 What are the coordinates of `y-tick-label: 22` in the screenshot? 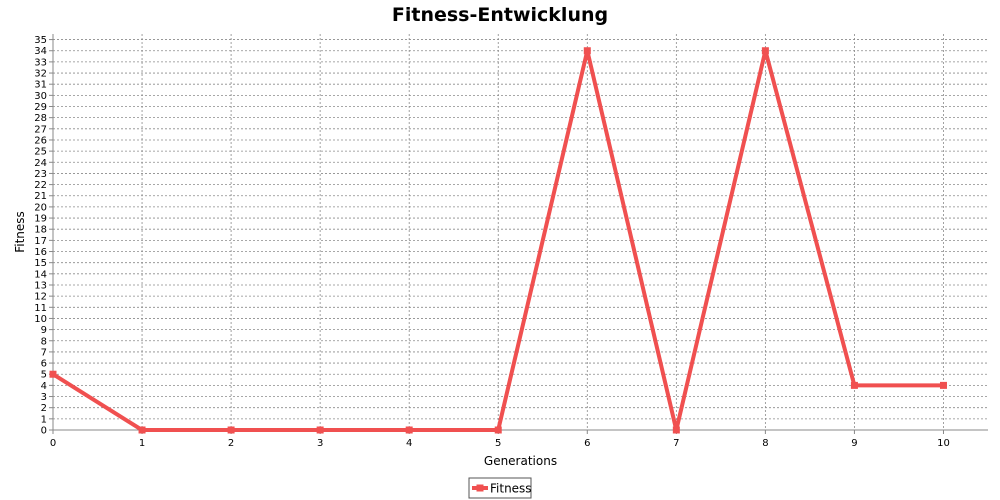 It's located at (40, 185).